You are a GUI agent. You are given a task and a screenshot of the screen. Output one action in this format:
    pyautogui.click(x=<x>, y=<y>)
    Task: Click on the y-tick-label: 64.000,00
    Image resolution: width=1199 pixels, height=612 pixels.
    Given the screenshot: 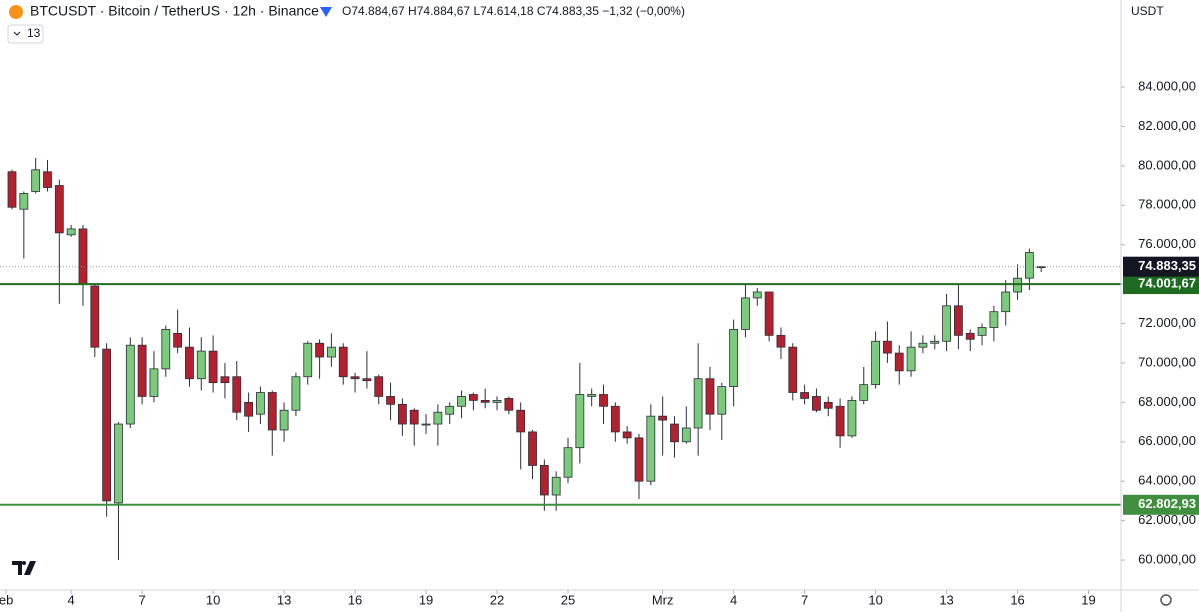 What is the action you would take?
    pyautogui.click(x=1167, y=480)
    